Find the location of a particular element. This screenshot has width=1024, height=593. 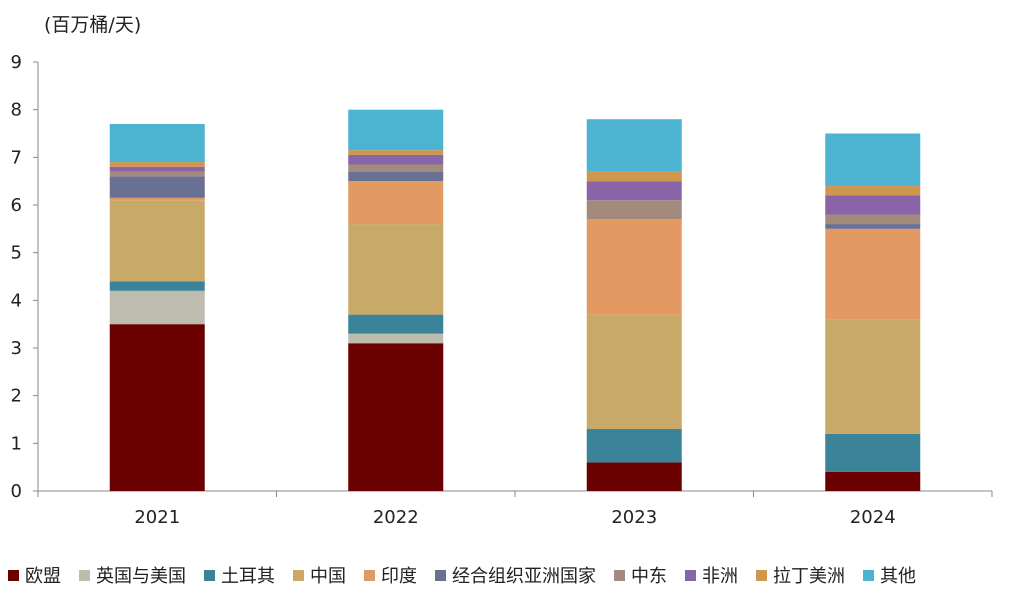

legend-item: 欧盟 is located at coordinates (34, 575).